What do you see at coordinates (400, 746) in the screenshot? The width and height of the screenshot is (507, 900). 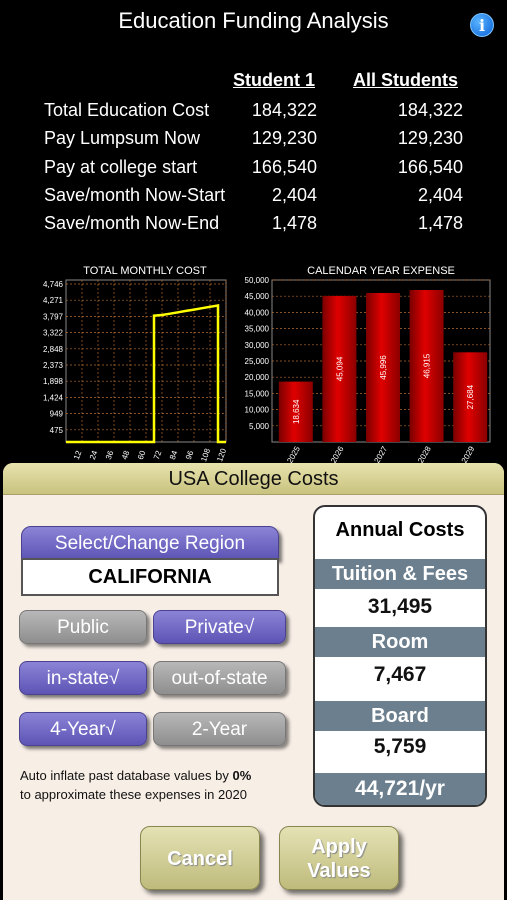 I see `board-value: 5,759` at bounding box center [400, 746].